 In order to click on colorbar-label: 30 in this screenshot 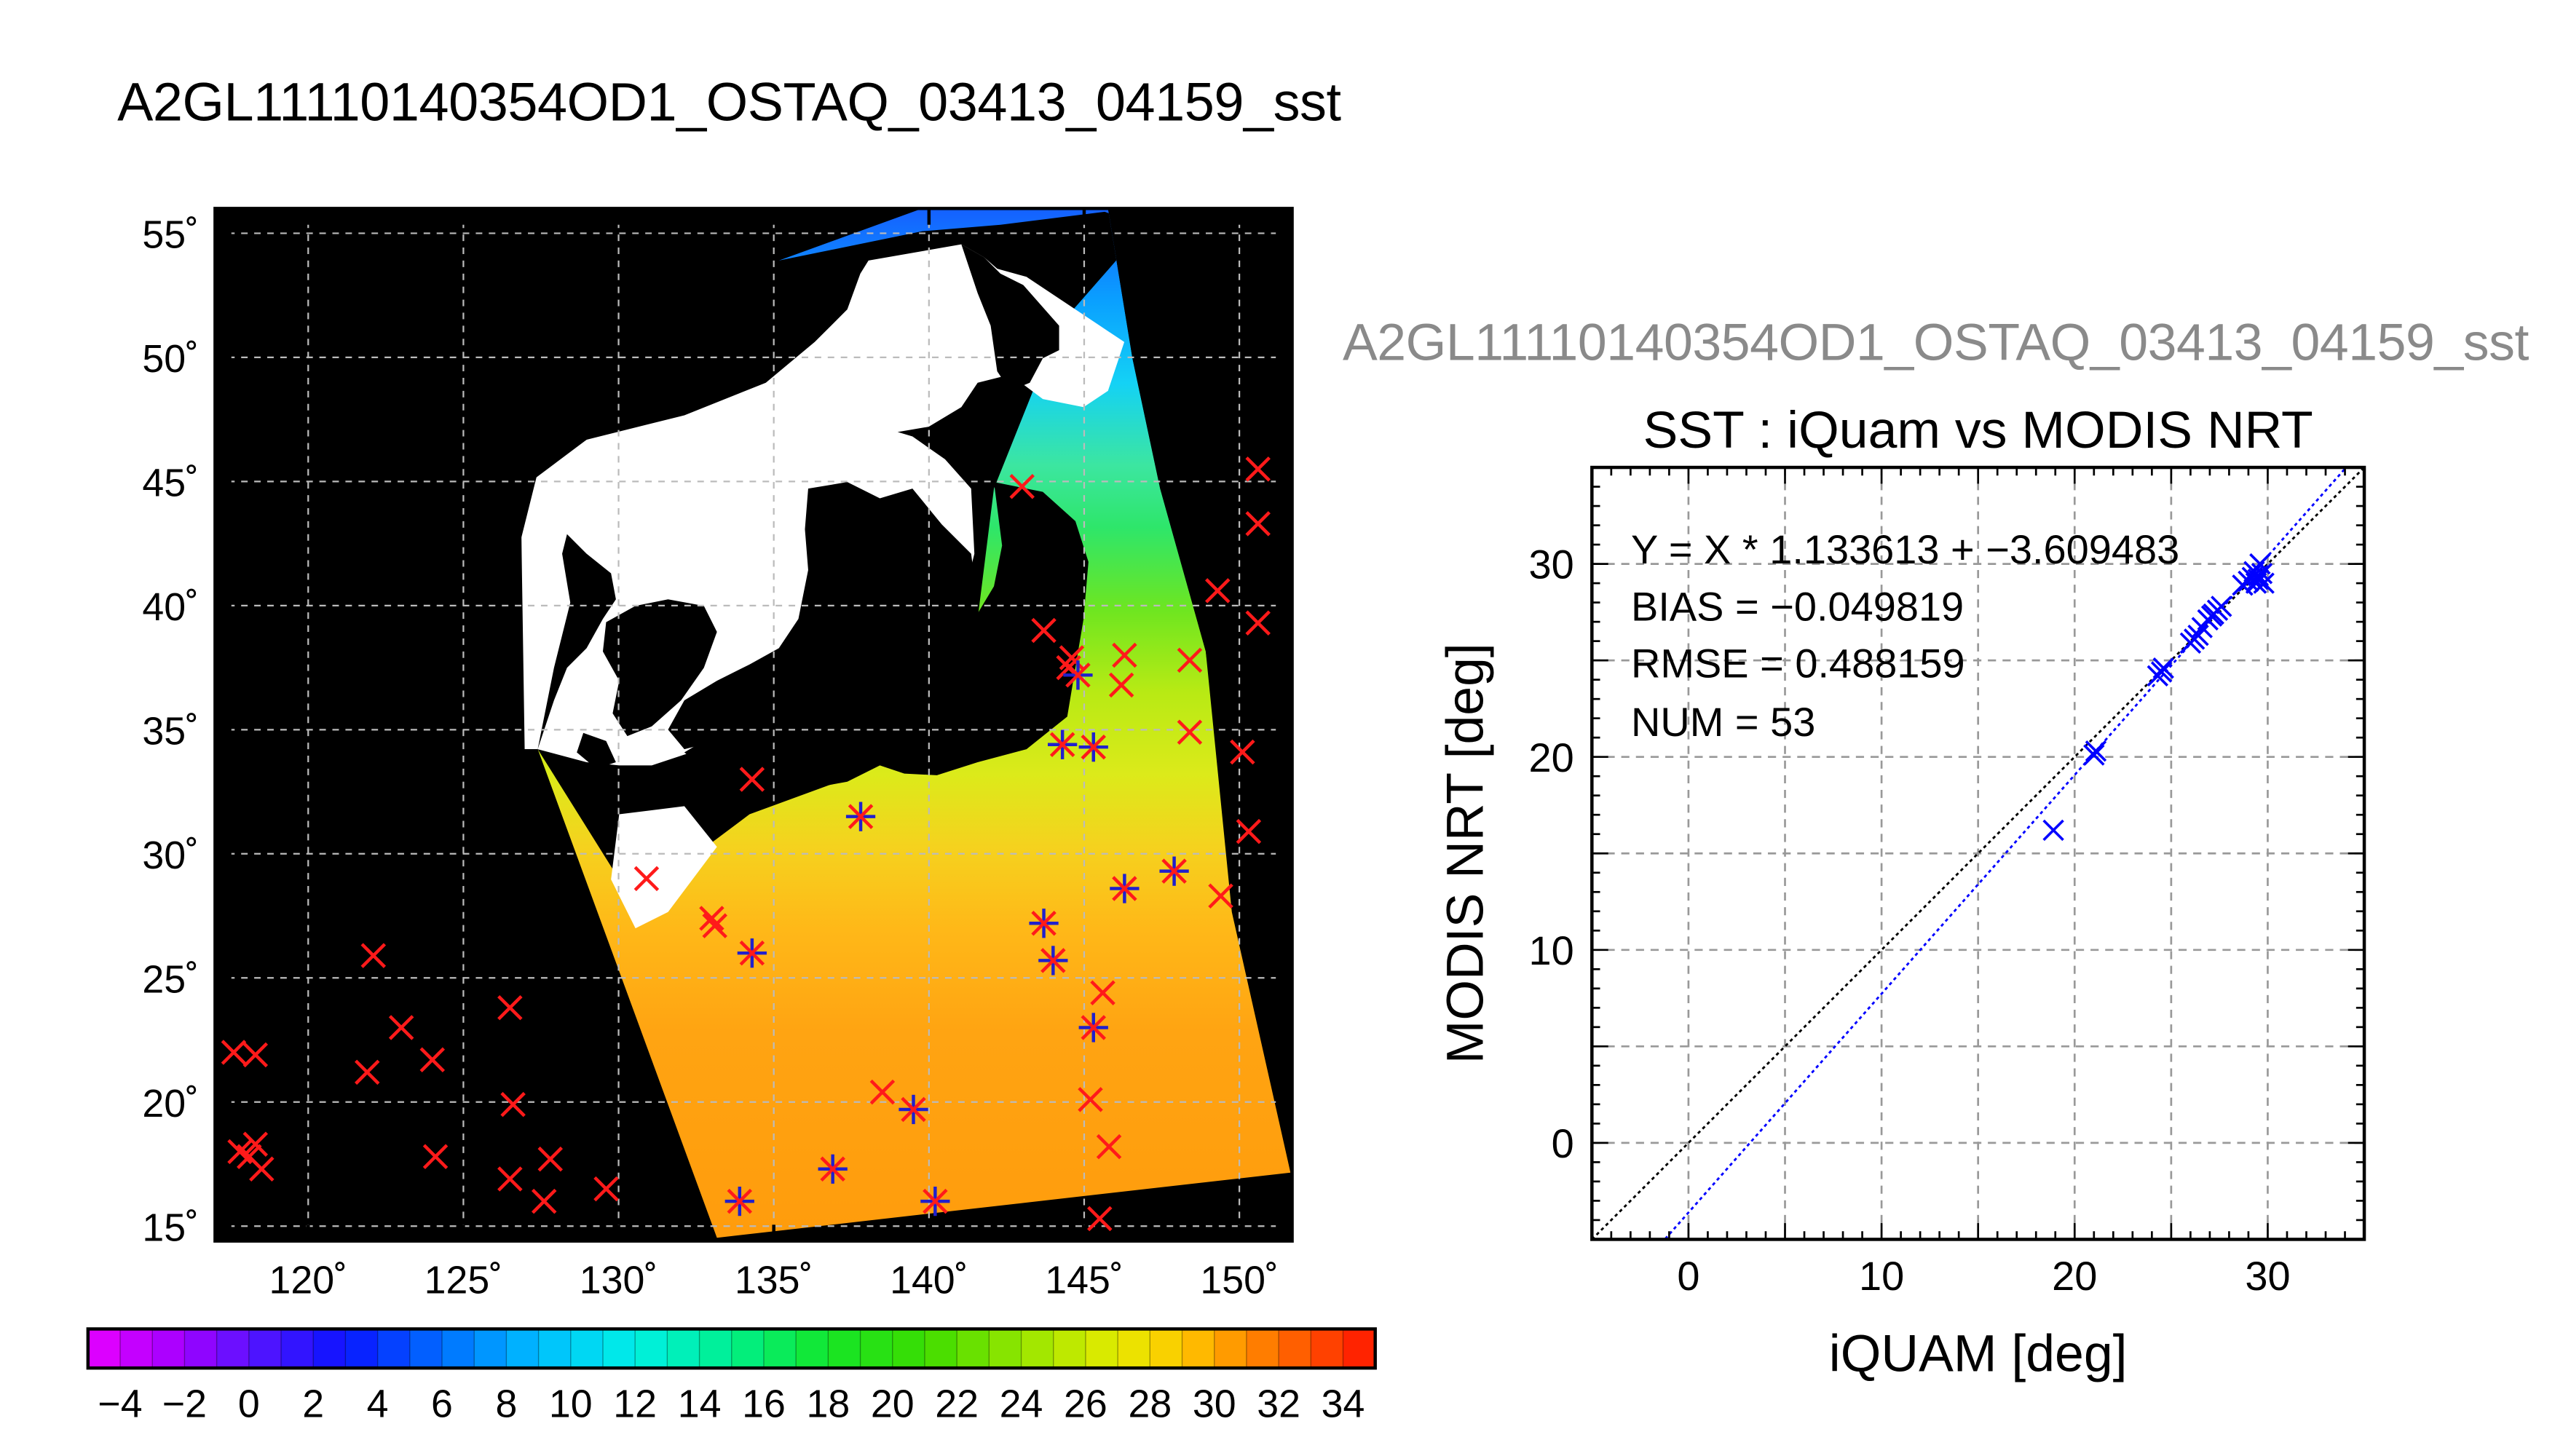, I will do `click(1214, 1403)`.